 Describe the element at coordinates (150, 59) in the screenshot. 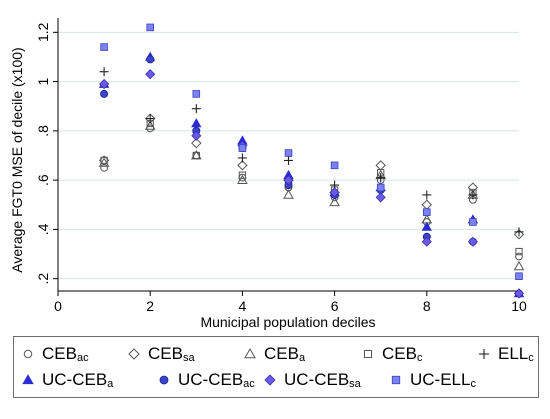

I see `point-uc-cebac` at that location.